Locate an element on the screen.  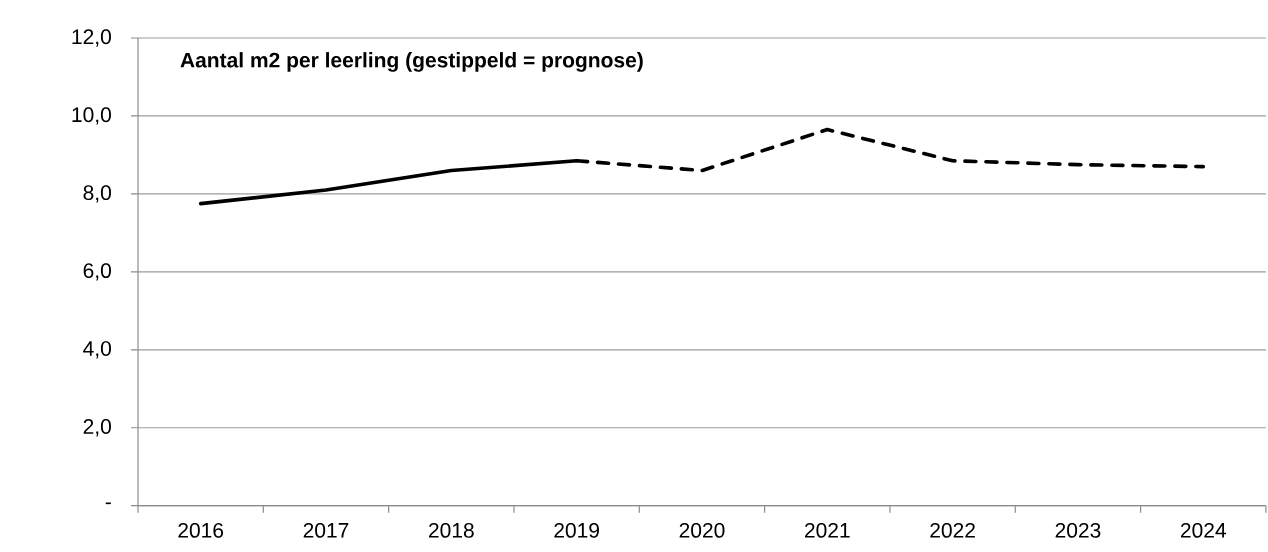
text: Aantal m2 per leerling (gestippeld = prognose) is located at coordinates (411, 62).